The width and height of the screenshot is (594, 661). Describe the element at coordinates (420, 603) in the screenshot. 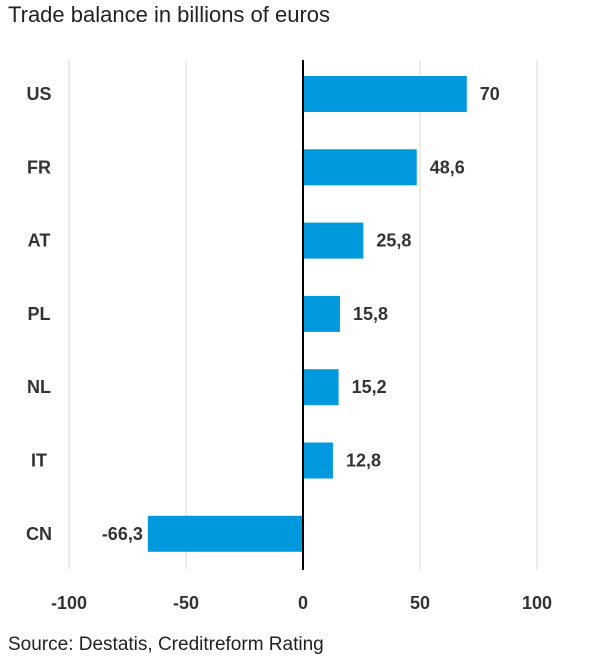

I see `x-tick-label: 50` at that location.